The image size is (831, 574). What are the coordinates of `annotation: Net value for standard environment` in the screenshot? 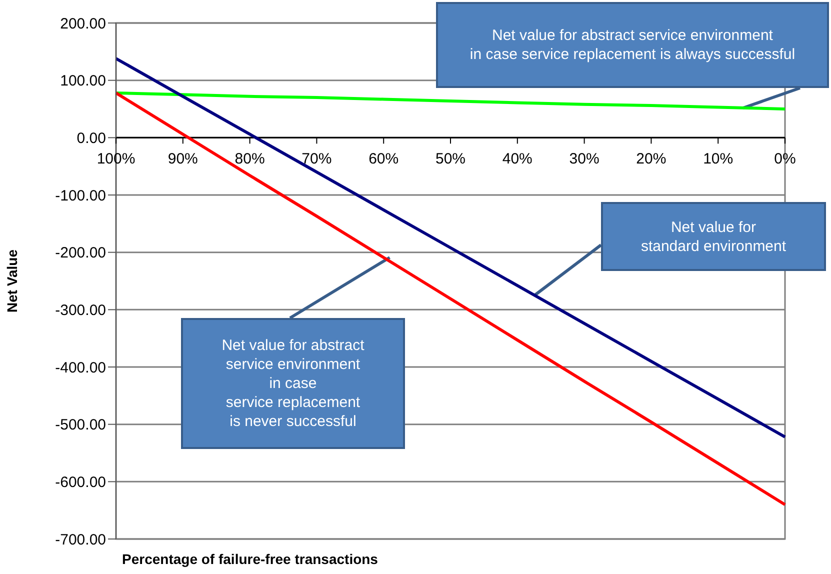 It's located at (713, 237).